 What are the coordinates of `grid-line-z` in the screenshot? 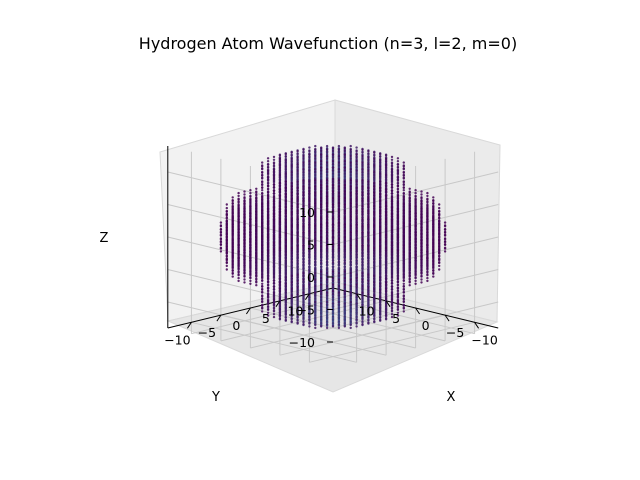 It's located at (250, 322).